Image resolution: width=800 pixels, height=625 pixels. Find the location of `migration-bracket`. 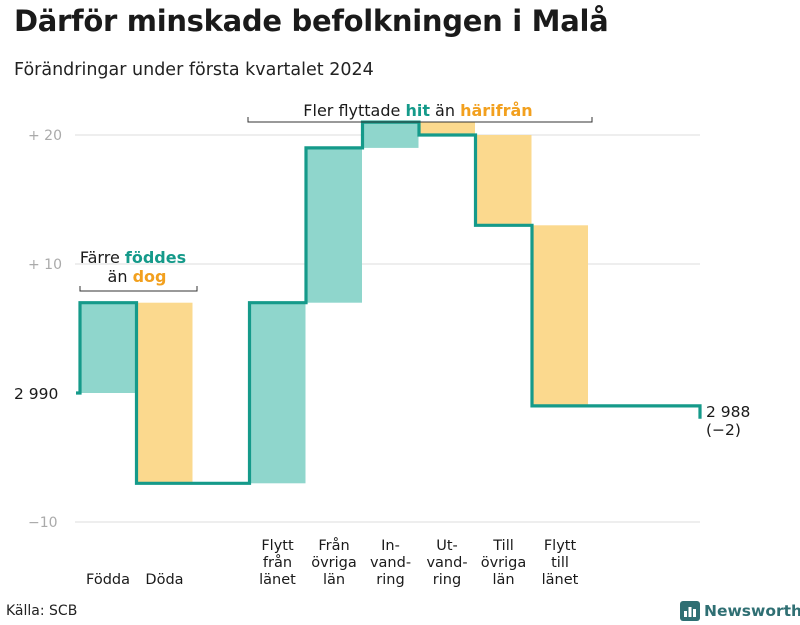

migration-bracket is located at coordinates (420, 120).